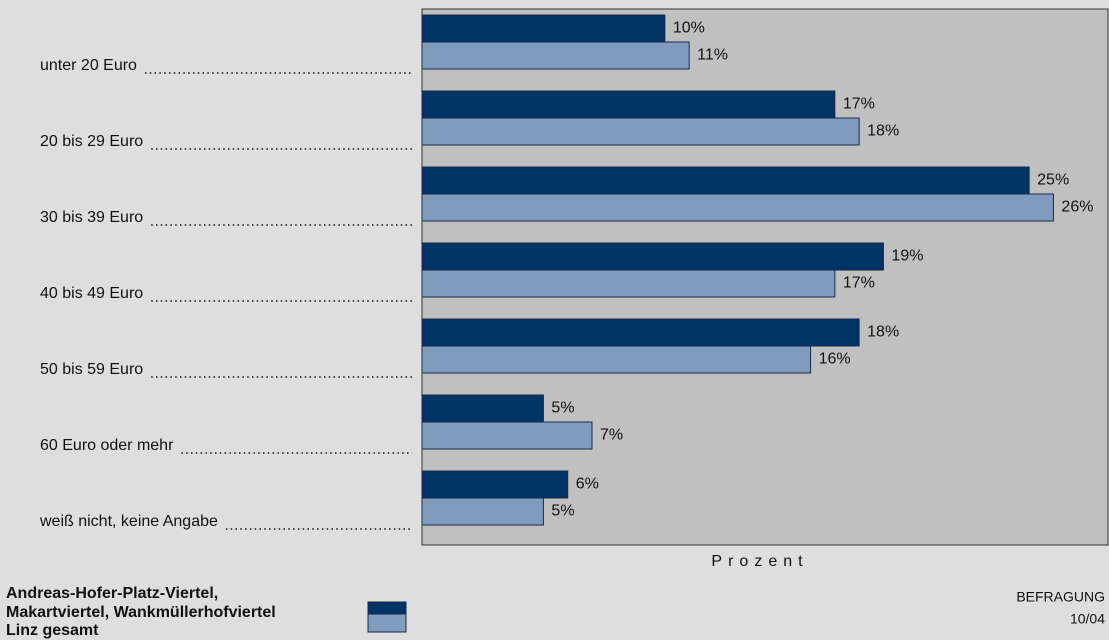 The image size is (1109, 640). I want to click on value-label: 6%, so click(587, 484).